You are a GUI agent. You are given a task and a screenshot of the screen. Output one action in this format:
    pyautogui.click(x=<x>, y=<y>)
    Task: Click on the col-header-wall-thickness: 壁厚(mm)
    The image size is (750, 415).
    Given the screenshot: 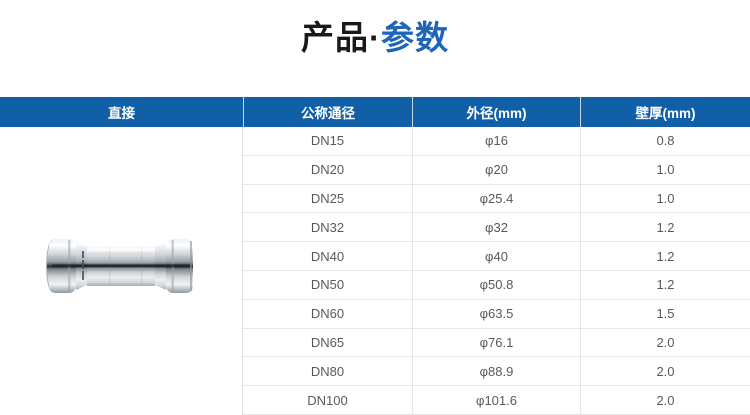 What is the action you would take?
    pyautogui.click(x=665, y=112)
    